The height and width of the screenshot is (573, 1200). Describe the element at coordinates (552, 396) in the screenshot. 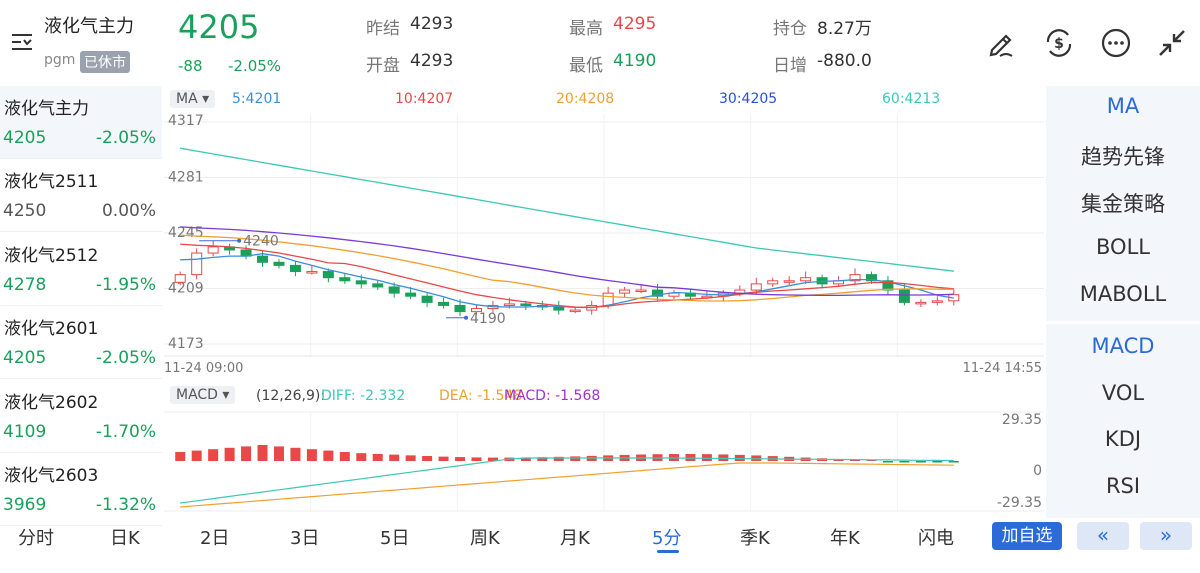

I see `macd-value-label: MACD: -1.568` at that location.